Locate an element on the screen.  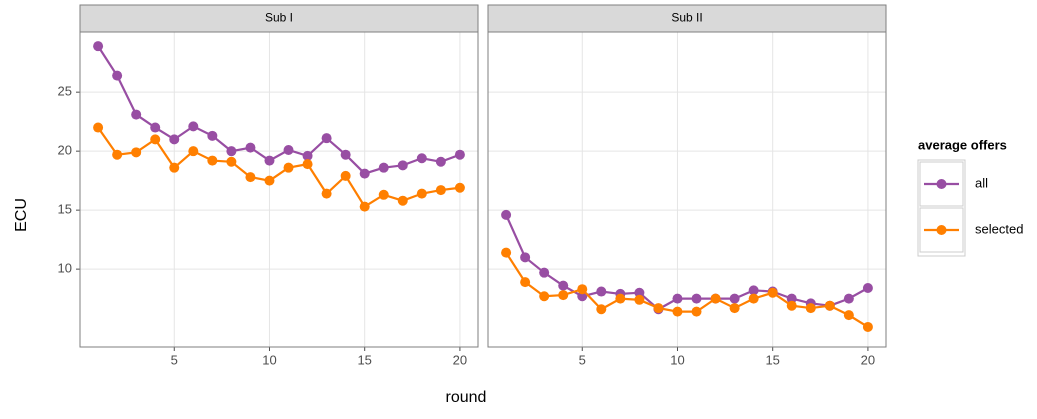
y-tick-label: 20 is located at coordinates (65, 150).